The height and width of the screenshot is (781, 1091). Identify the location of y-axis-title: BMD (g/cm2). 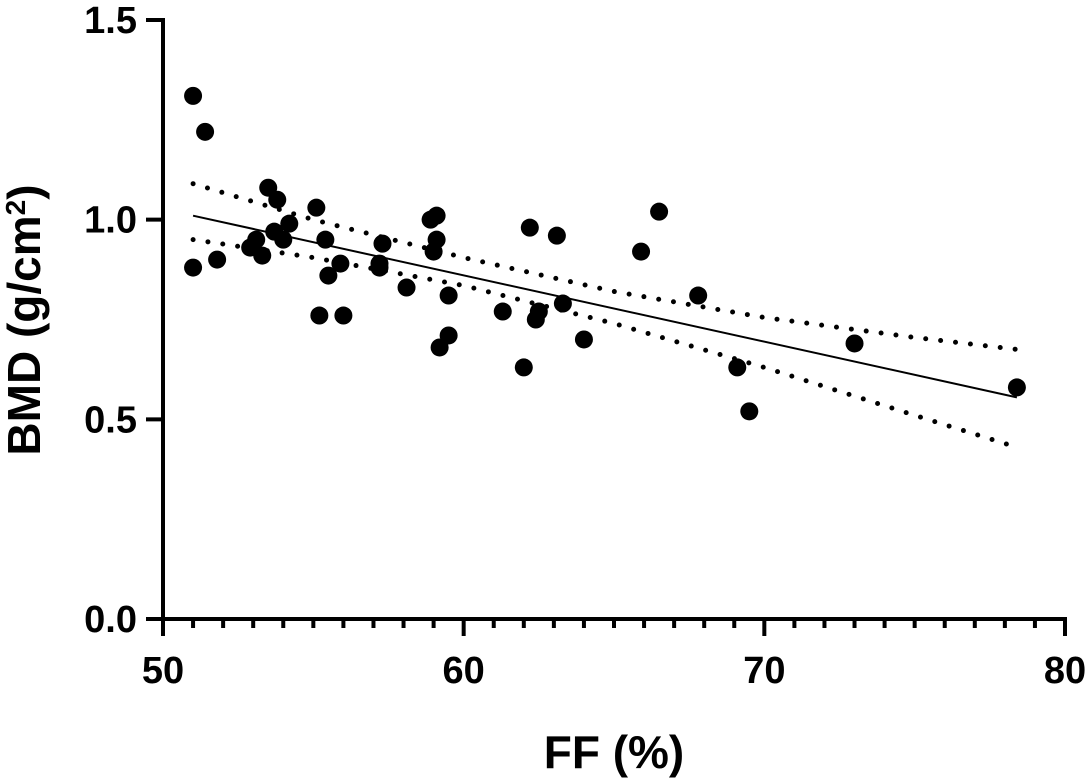
(25, 319).